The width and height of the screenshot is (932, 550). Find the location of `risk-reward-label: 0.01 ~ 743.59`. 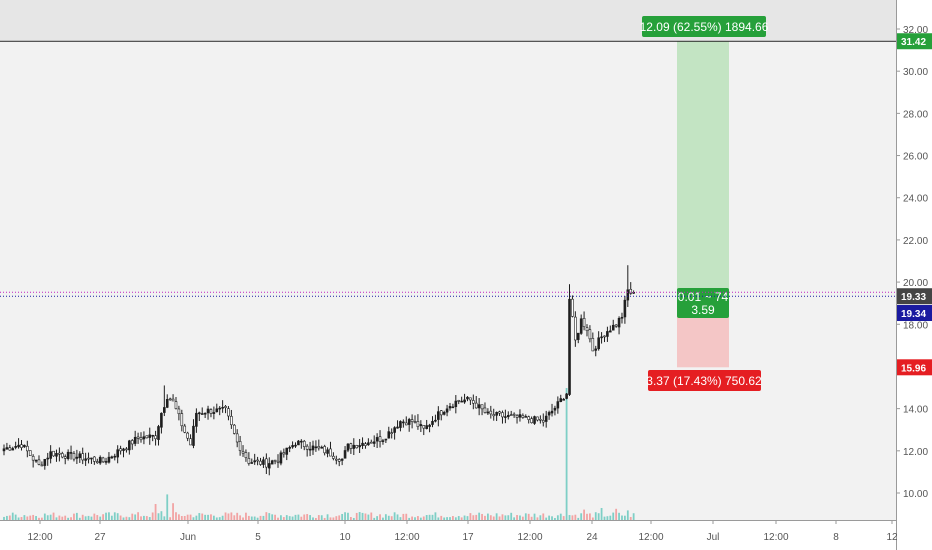

risk-reward-label: 0.01 ~ 743.59 is located at coordinates (703, 303).